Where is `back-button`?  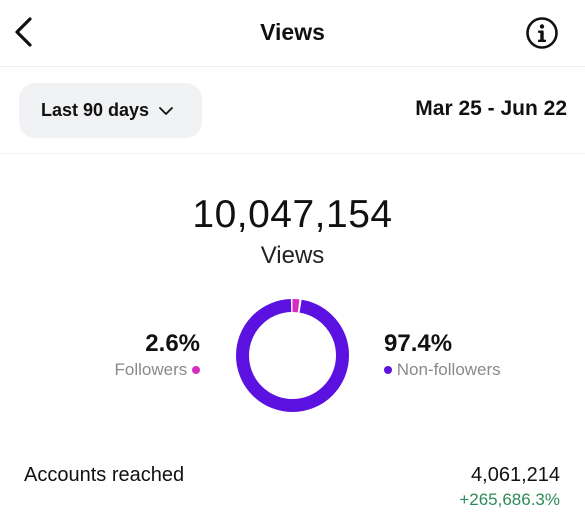 back-button is located at coordinates (24, 32).